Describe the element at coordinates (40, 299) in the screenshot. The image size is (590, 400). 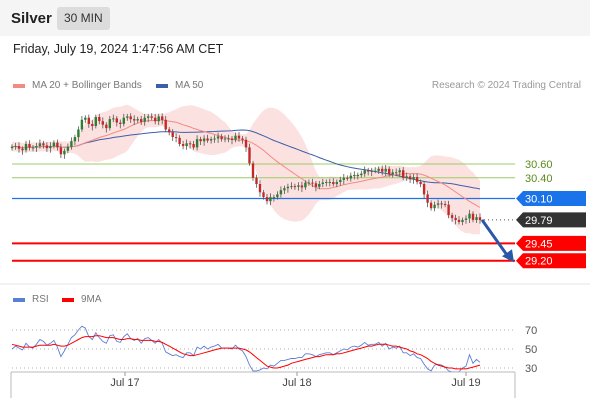
I see `legend-rsi-label: RSI` at that location.